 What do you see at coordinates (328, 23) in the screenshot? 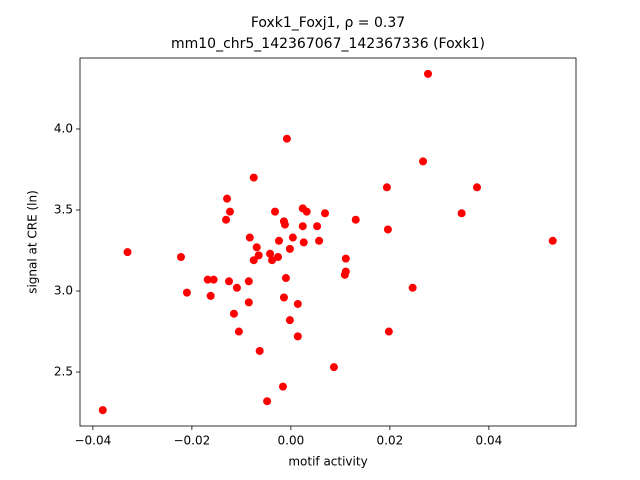
I see `chart-title: Foxk1_Foxj1, ρ = 0.37` at bounding box center [328, 23].